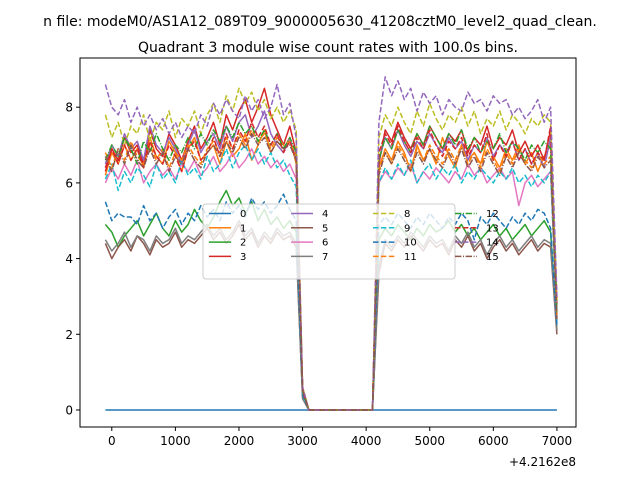 This screenshot has width=640, height=480. What do you see at coordinates (366, 441) in the screenshot?
I see `x-tick-label: 4000` at bounding box center [366, 441].